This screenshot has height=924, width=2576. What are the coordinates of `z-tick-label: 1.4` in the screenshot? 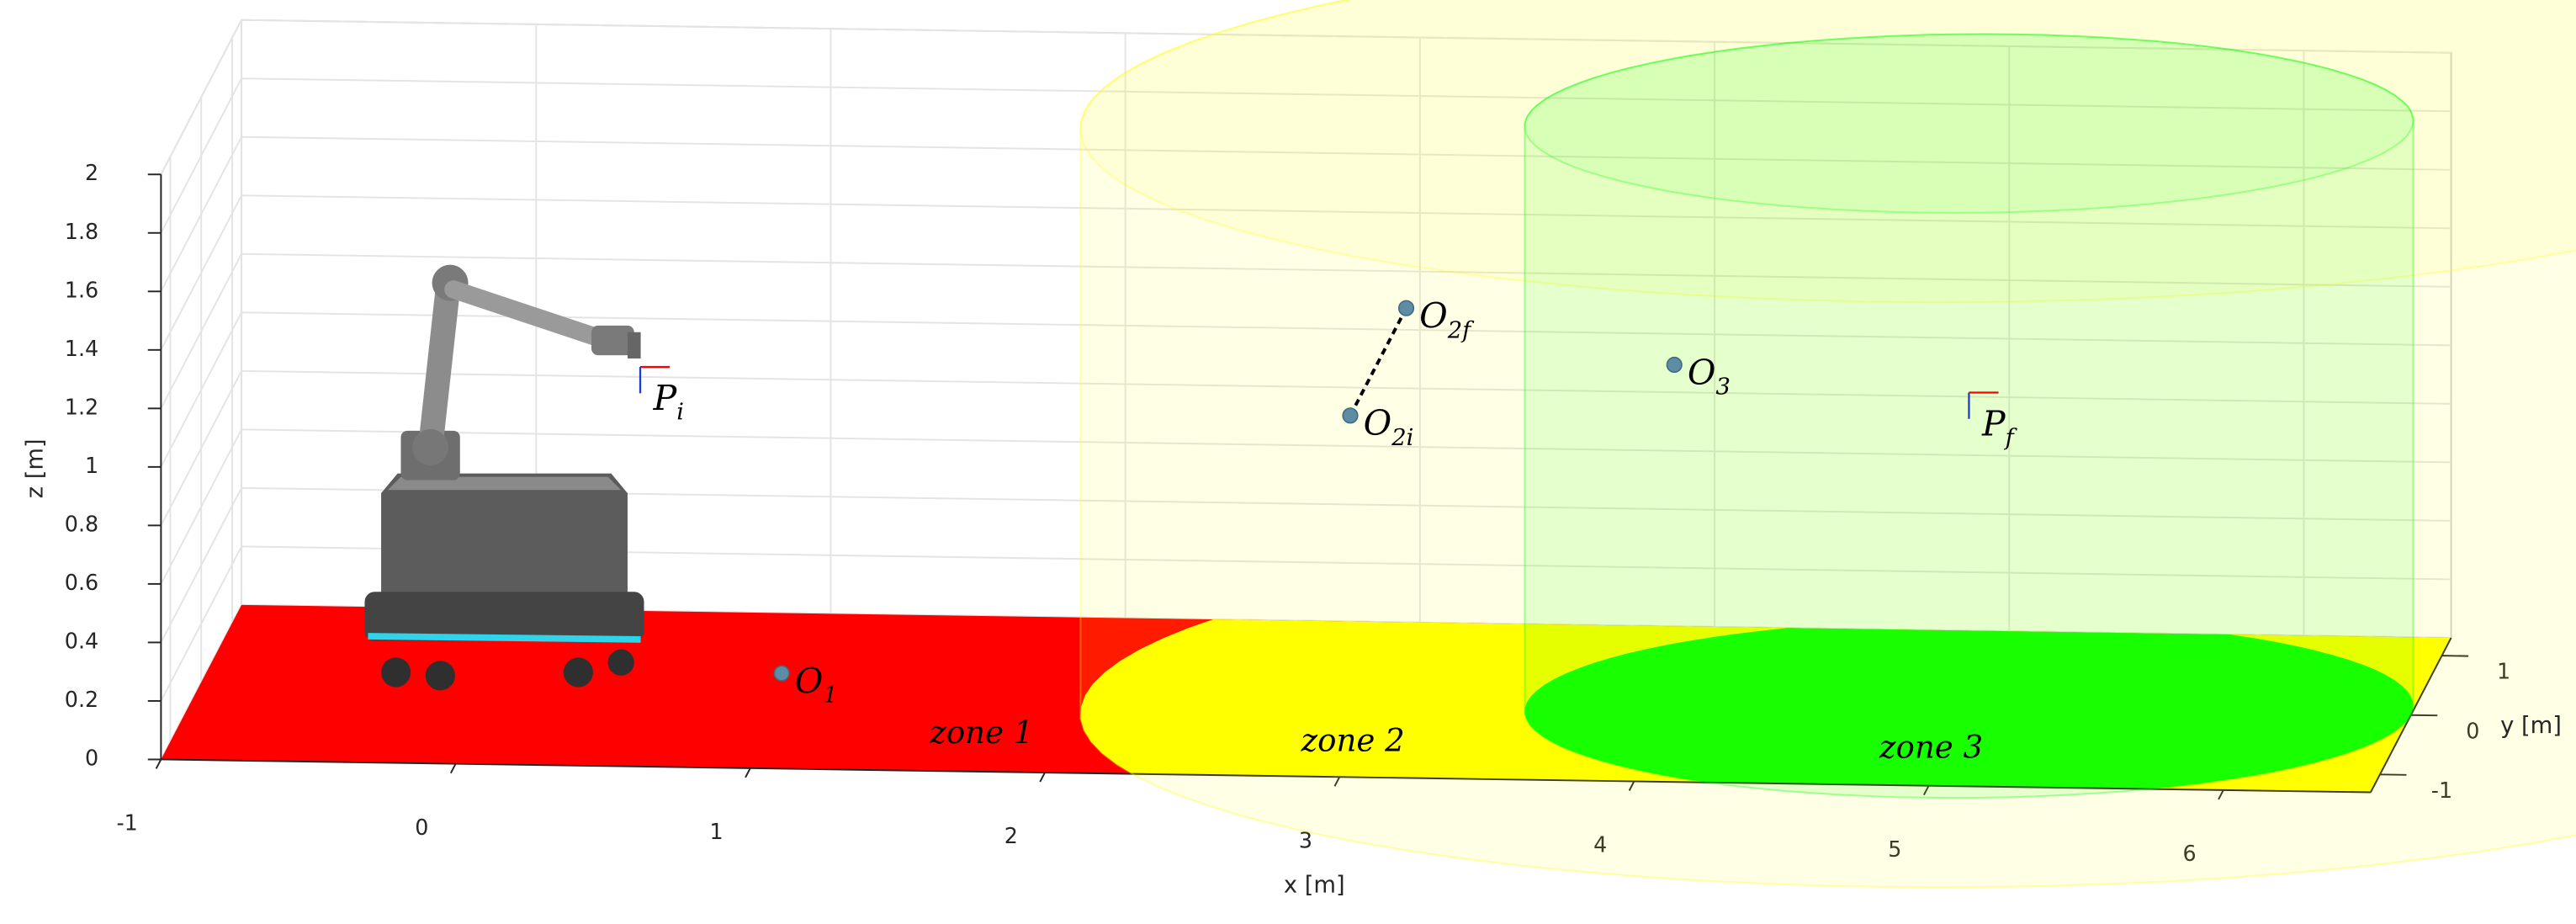 It's located at (81, 348).